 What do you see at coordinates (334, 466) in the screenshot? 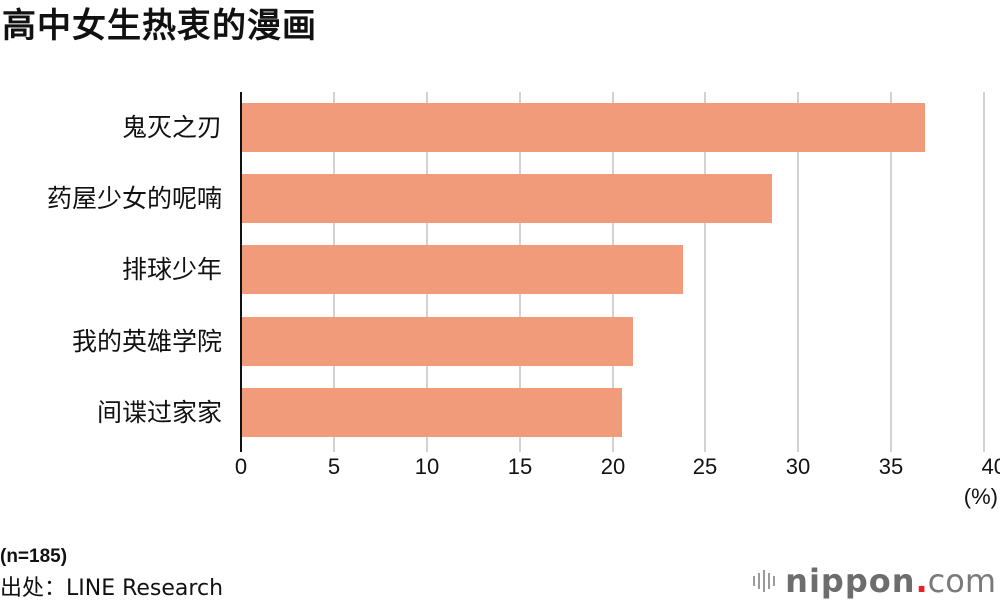
I see `x-tick-label: 5` at bounding box center [334, 466].